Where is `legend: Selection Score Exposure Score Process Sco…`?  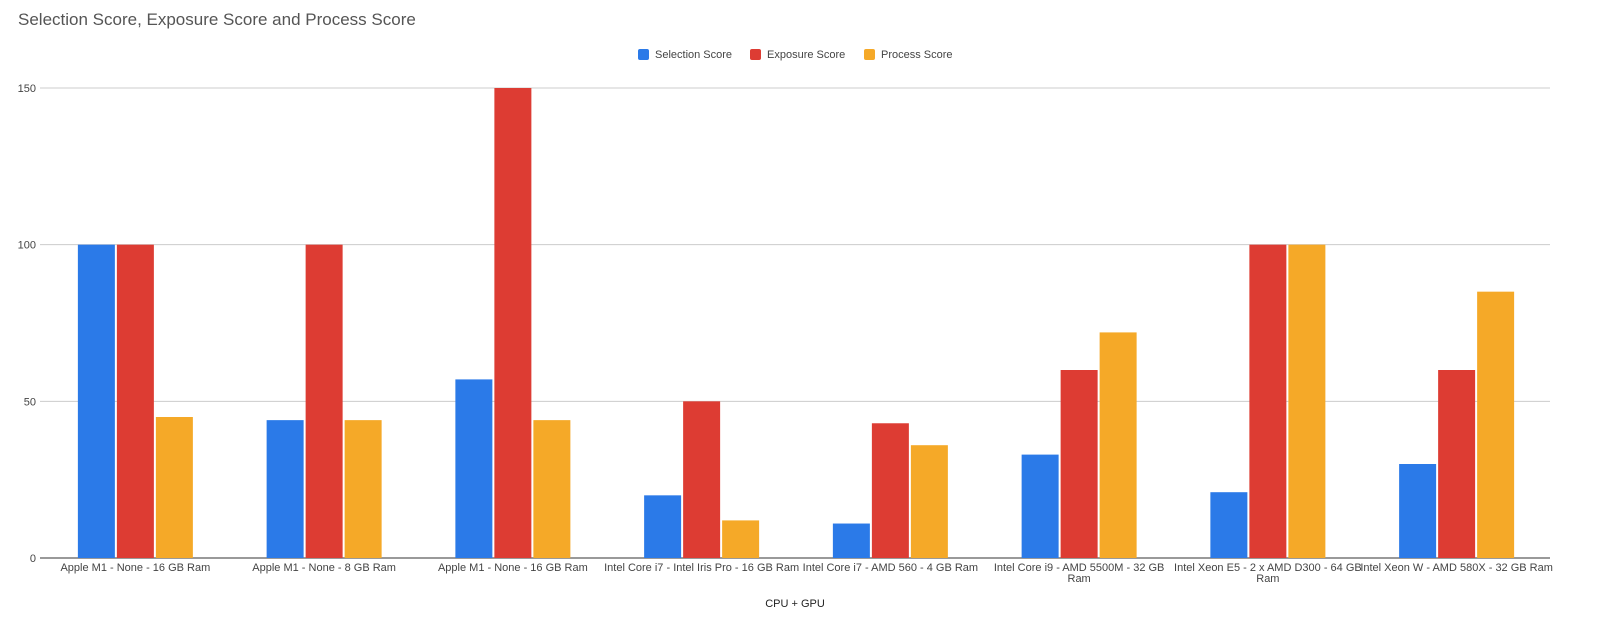 legend: Selection Score Exposure Score Process Sco… is located at coordinates (795, 55).